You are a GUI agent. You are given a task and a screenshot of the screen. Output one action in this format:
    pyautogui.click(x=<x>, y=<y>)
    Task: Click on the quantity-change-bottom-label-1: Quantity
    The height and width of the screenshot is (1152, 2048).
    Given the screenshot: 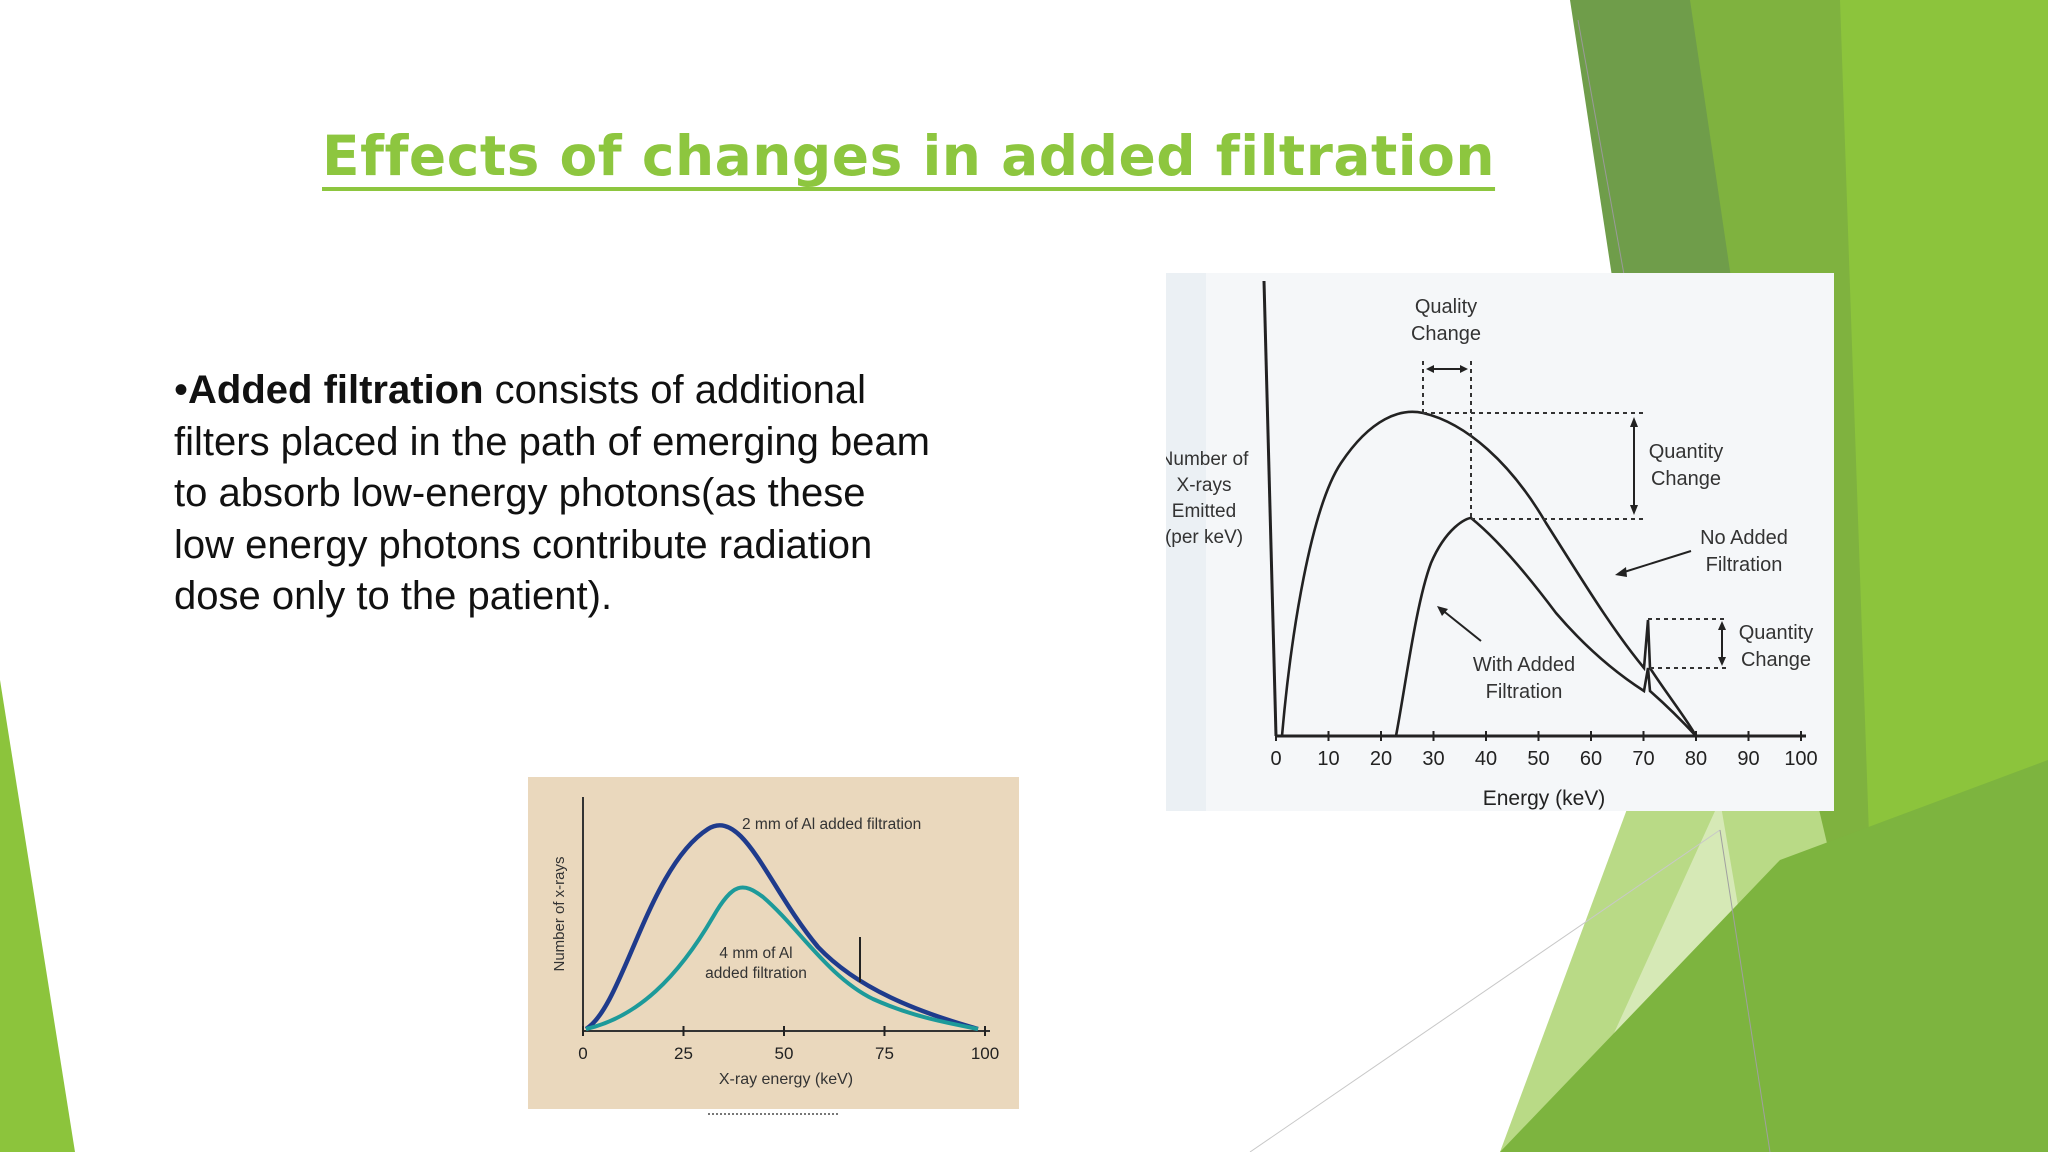 What is the action you would take?
    pyautogui.click(x=1776, y=633)
    